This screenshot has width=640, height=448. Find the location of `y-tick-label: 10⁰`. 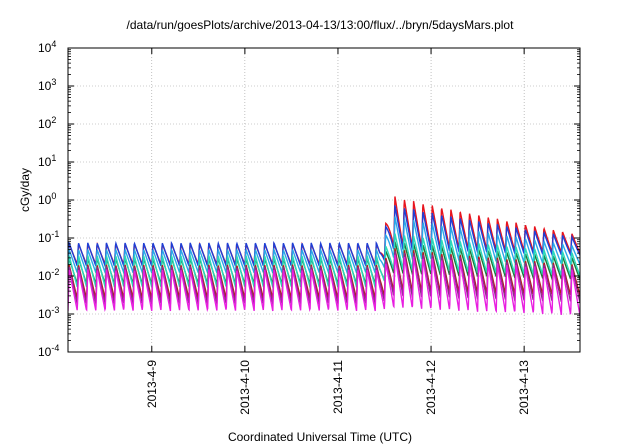

y-tick-label: 10⁰ is located at coordinates (47, 199).